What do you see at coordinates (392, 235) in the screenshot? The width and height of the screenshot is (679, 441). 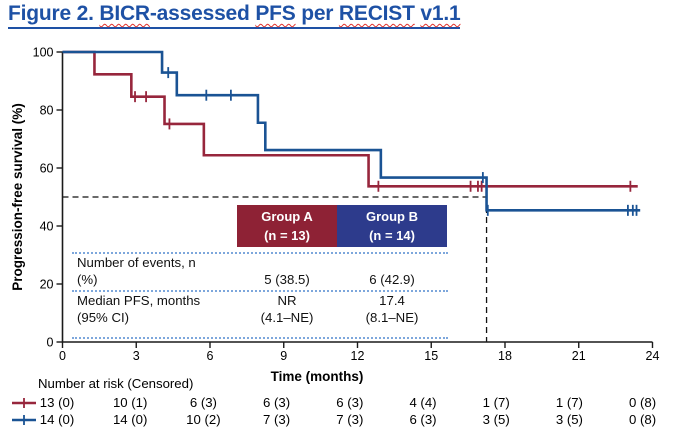 I see `inset-header-group-b-line2: (n = 14)` at bounding box center [392, 235].